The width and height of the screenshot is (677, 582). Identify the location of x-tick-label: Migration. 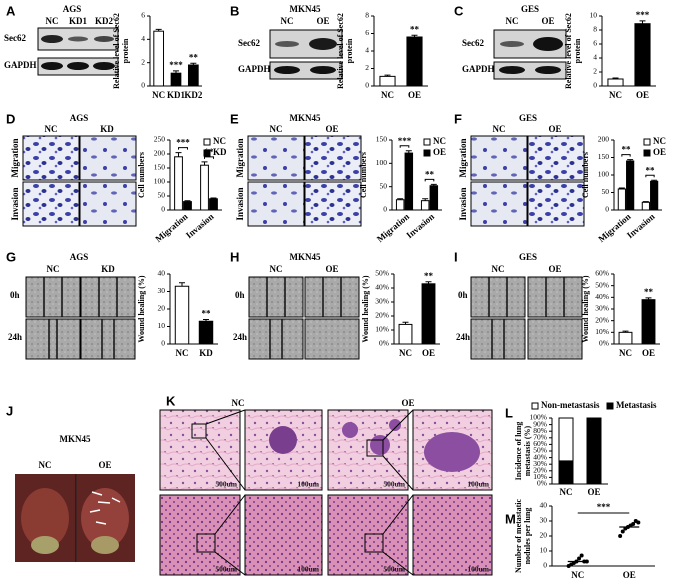
(171, 227).